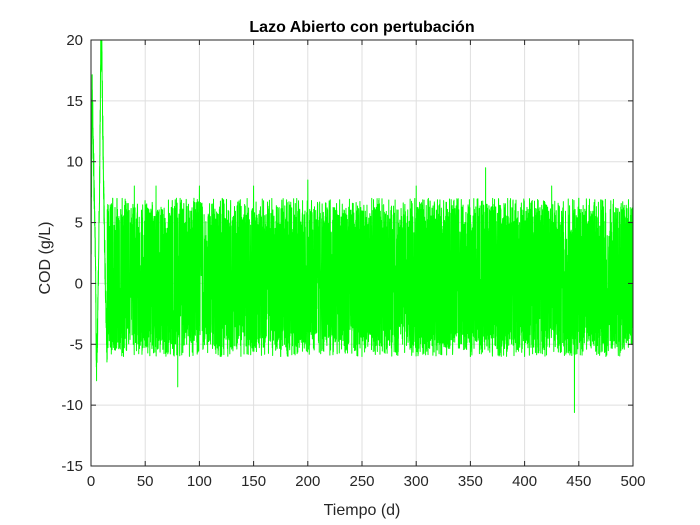 This screenshot has width=700, height=525. What do you see at coordinates (470, 481) in the screenshot?
I see `x-tick-label: 350` at bounding box center [470, 481].